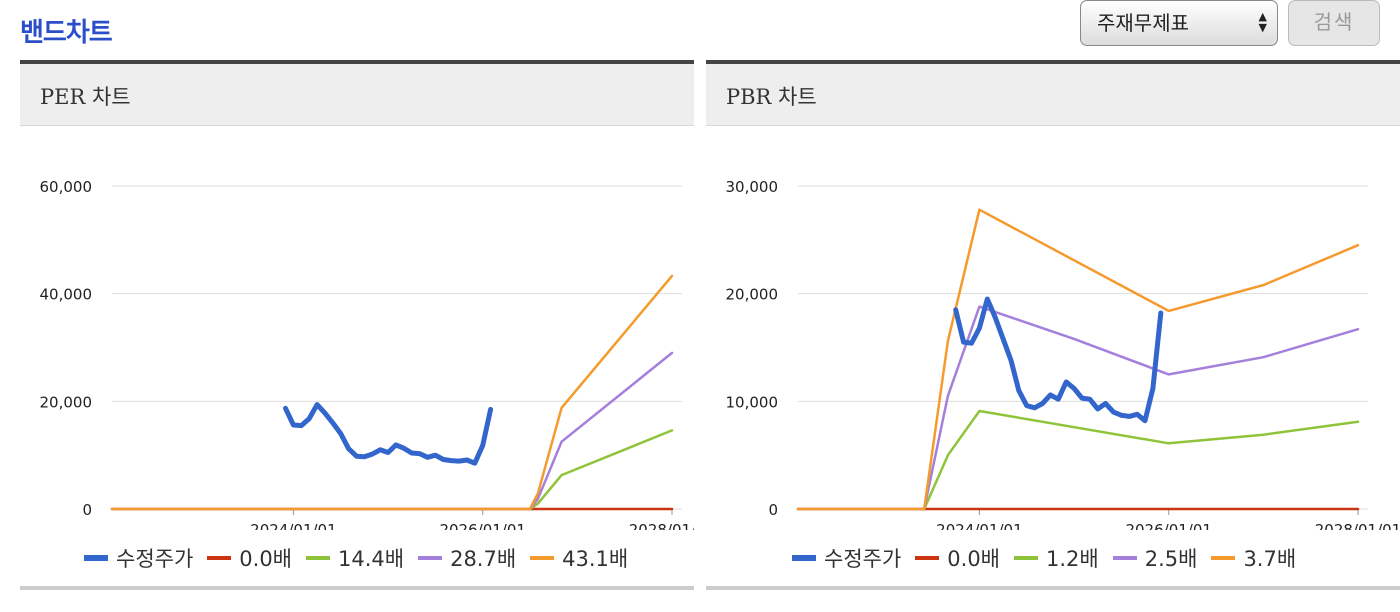 The height and width of the screenshot is (612, 1400). I want to click on search-button: 검색, so click(1334, 23).